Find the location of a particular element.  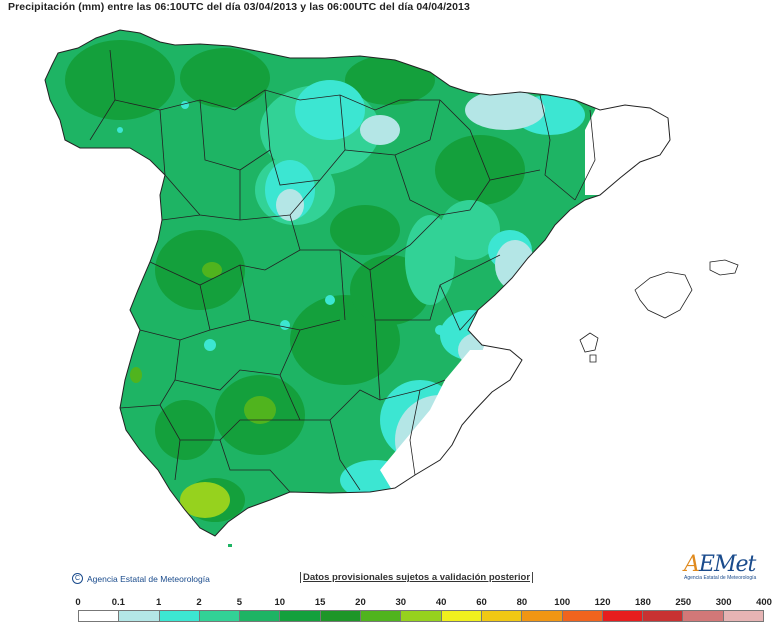

legend-label: 0 is located at coordinates (78, 602).